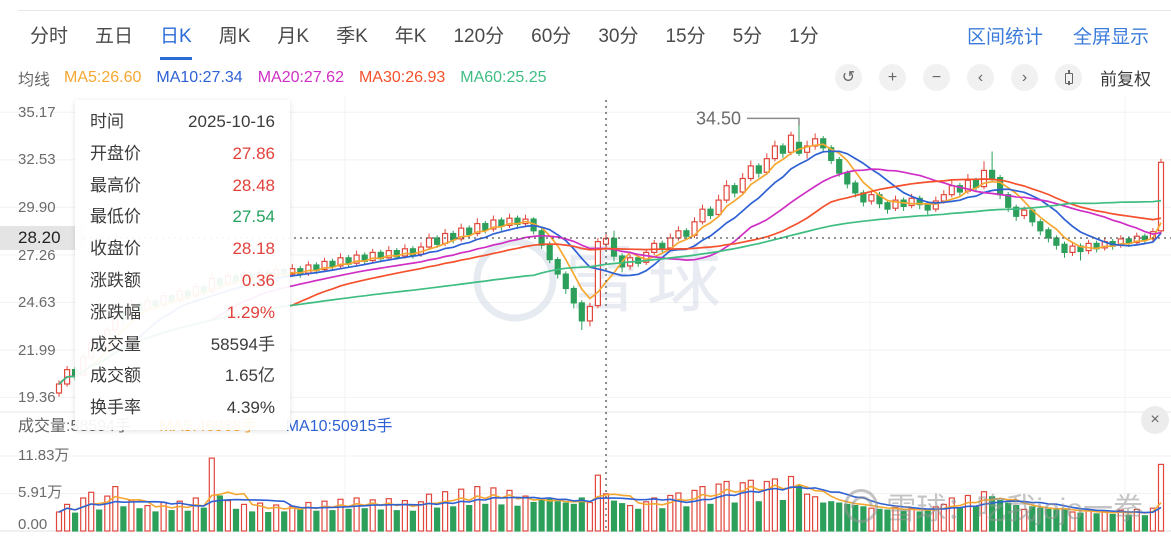 The height and width of the screenshot is (547, 1171). I want to click on y-axis-label: 35.17, so click(37, 112).